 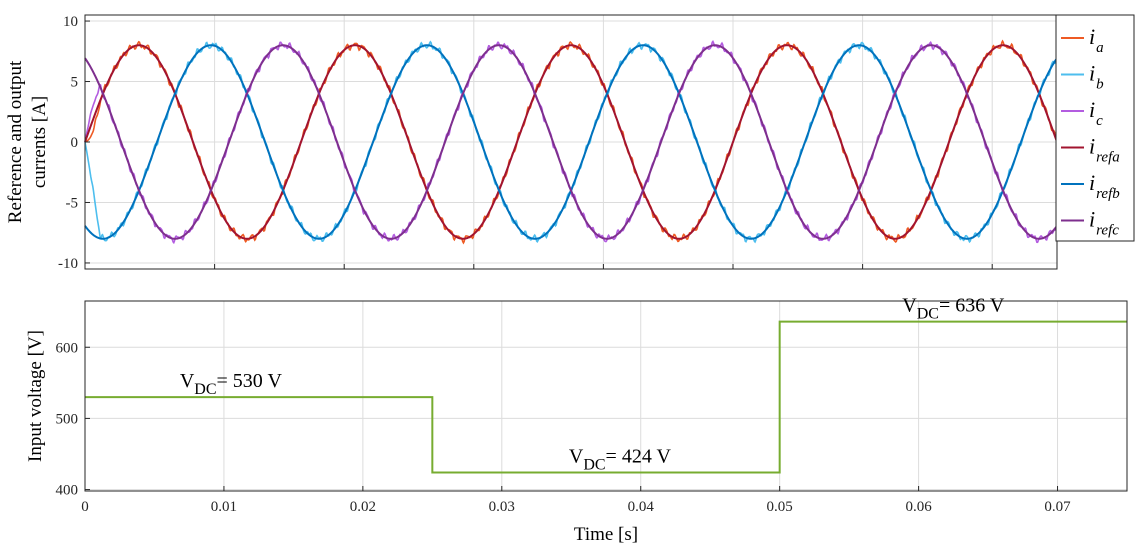 I want to click on legend-box, so click(x=1095, y=128).